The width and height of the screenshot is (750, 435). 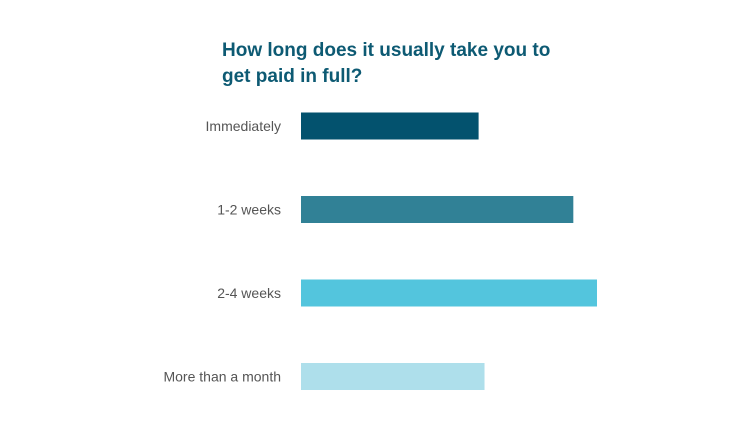 What do you see at coordinates (449, 293) in the screenshot?
I see `bar-2-4-weeks` at bounding box center [449, 293].